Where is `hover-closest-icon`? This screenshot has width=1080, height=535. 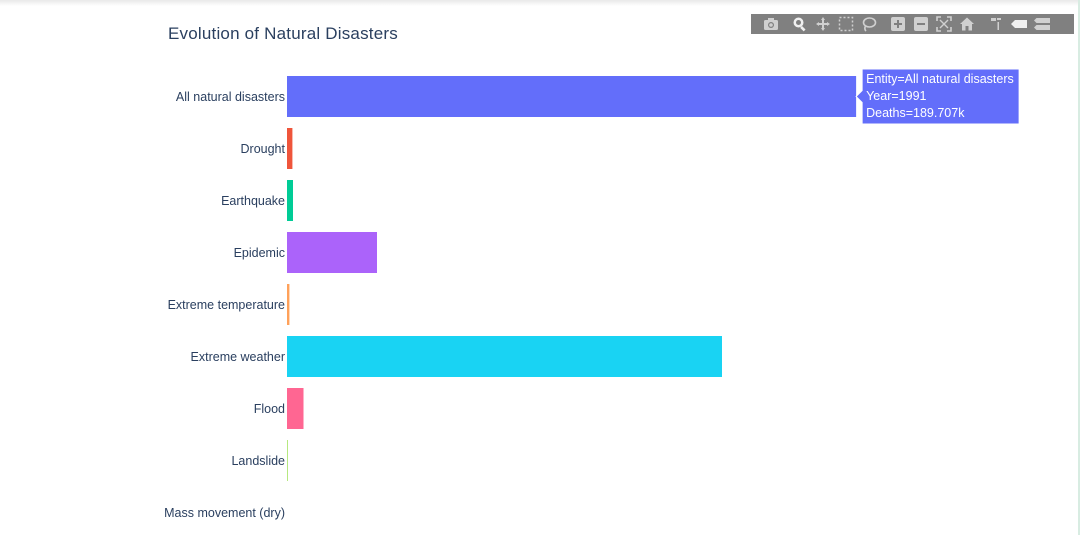
hover-closest-icon is located at coordinates (1019, 24).